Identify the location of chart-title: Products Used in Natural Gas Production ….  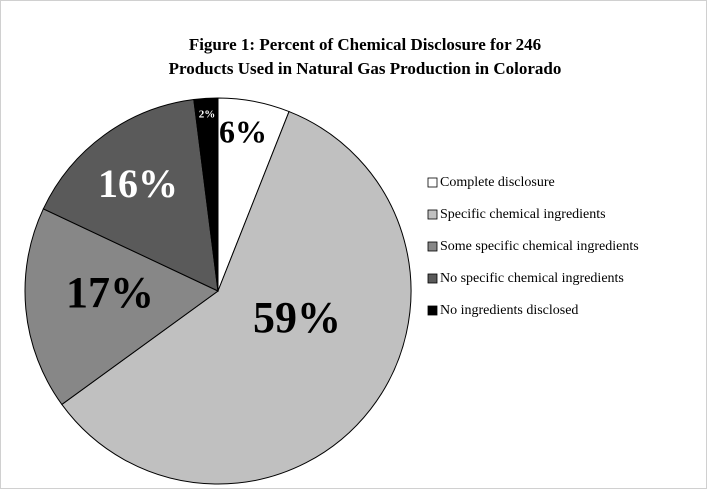
(365, 68).